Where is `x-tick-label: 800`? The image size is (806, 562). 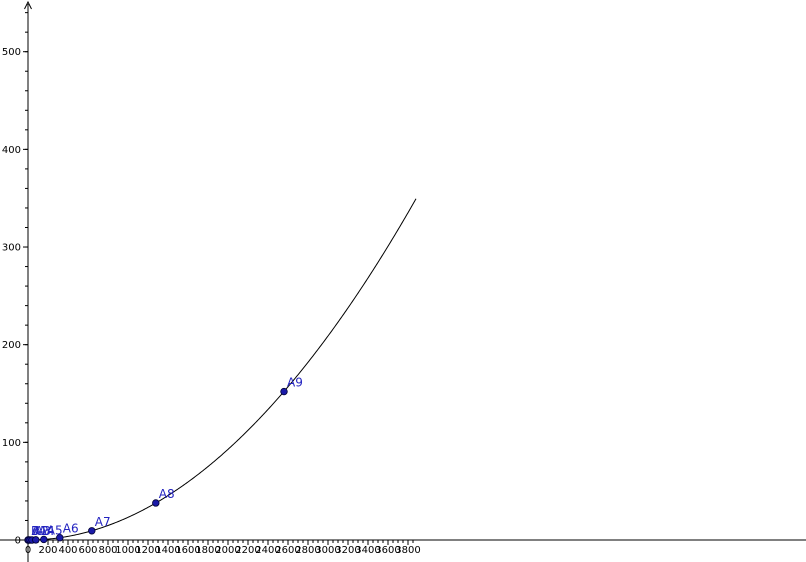
x-tick-label: 800 is located at coordinates (107, 550).